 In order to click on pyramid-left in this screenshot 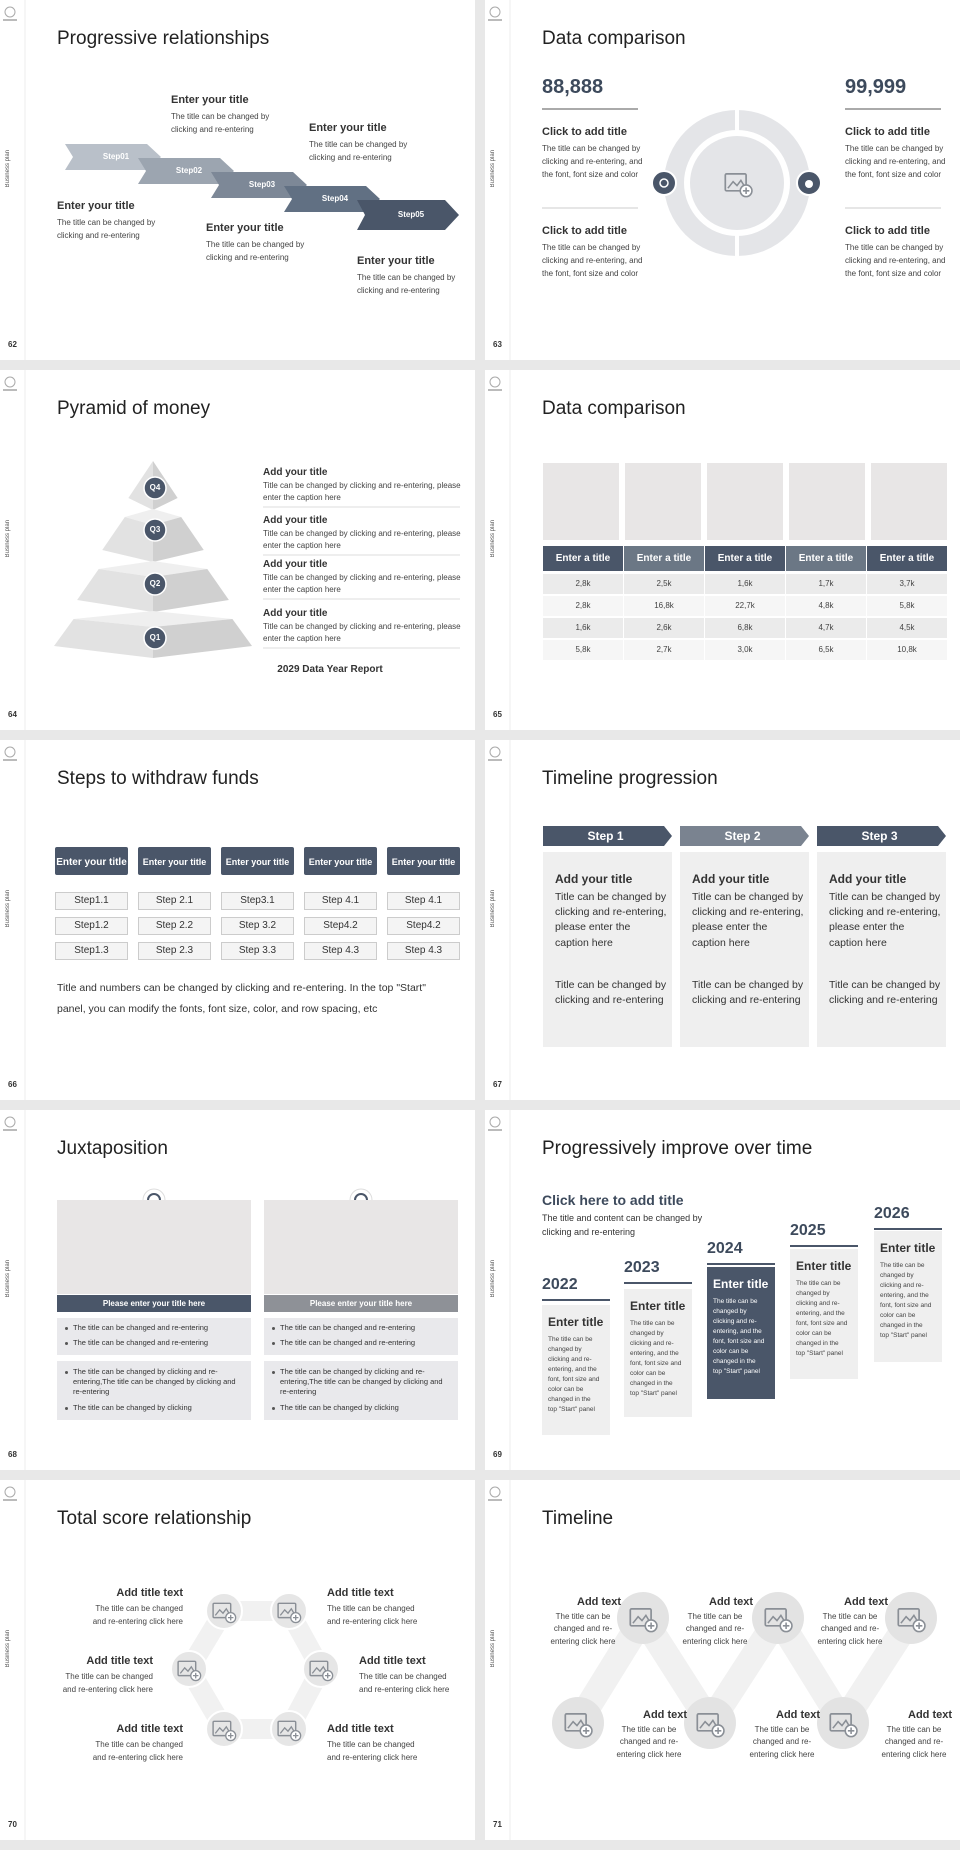, I will do `click(115, 590)`.